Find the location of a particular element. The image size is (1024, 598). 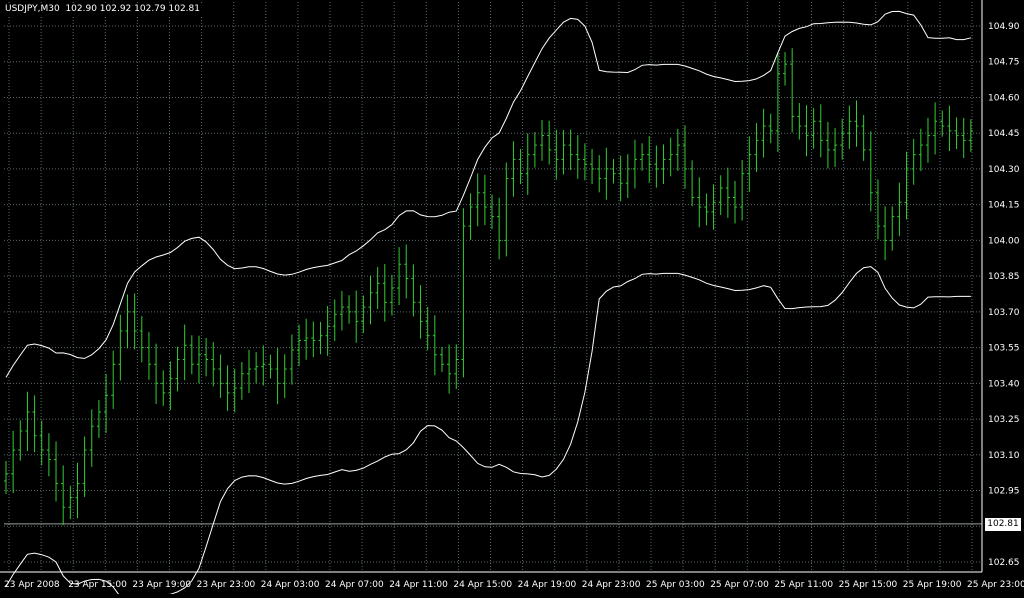

y-tick-label: 104.60 is located at coordinates (1004, 98).